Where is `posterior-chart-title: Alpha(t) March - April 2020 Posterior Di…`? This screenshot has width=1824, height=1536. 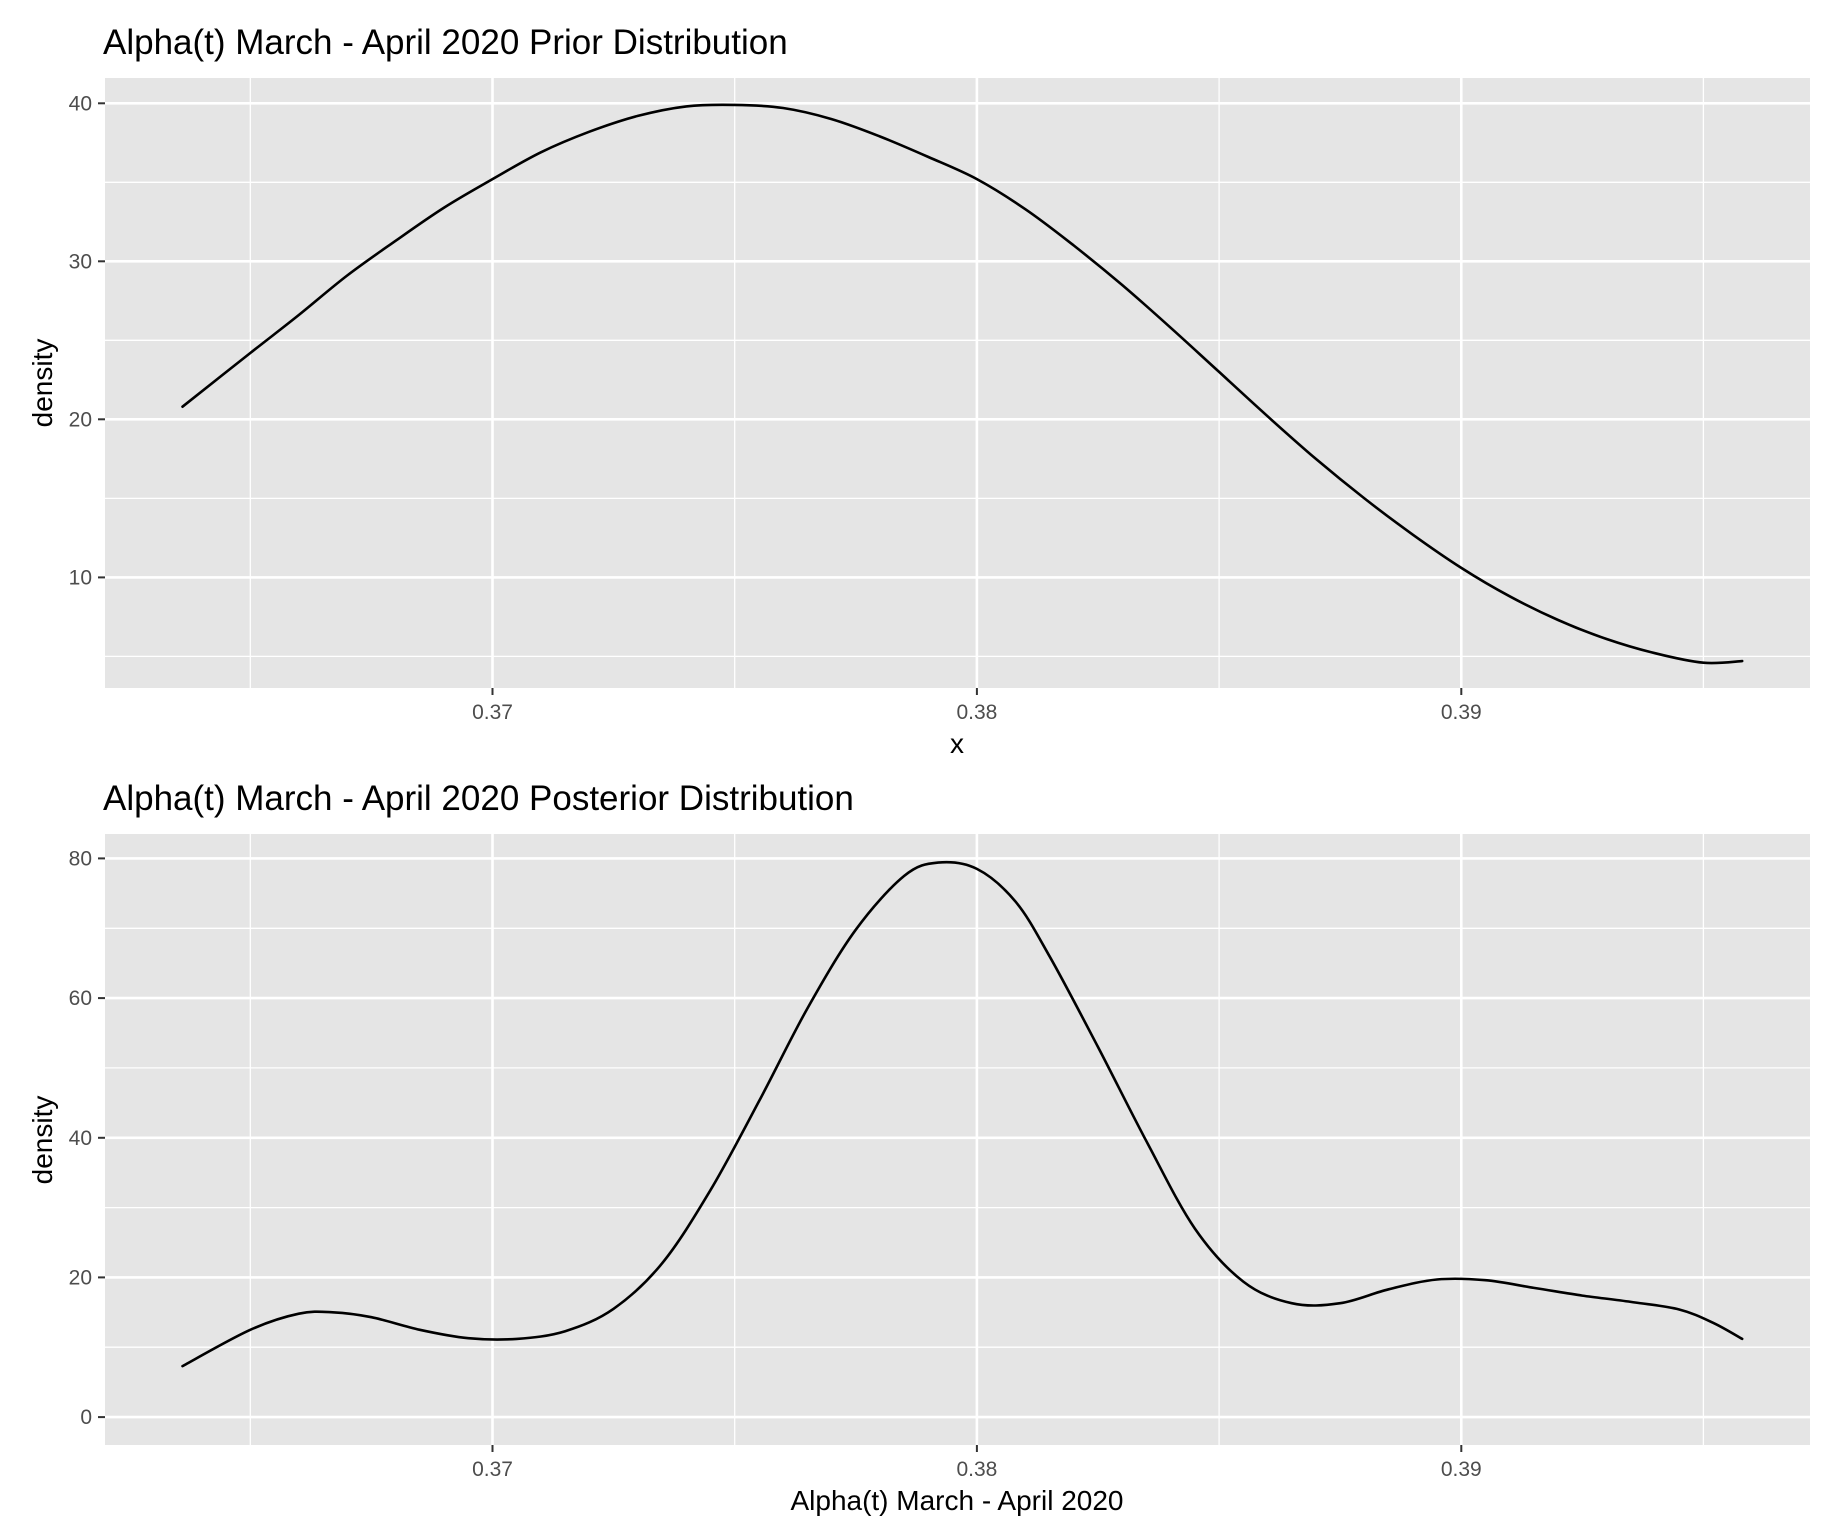
posterior-chart-title: Alpha(t) March - April 2020 Posterior Di… is located at coordinates (478, 798).